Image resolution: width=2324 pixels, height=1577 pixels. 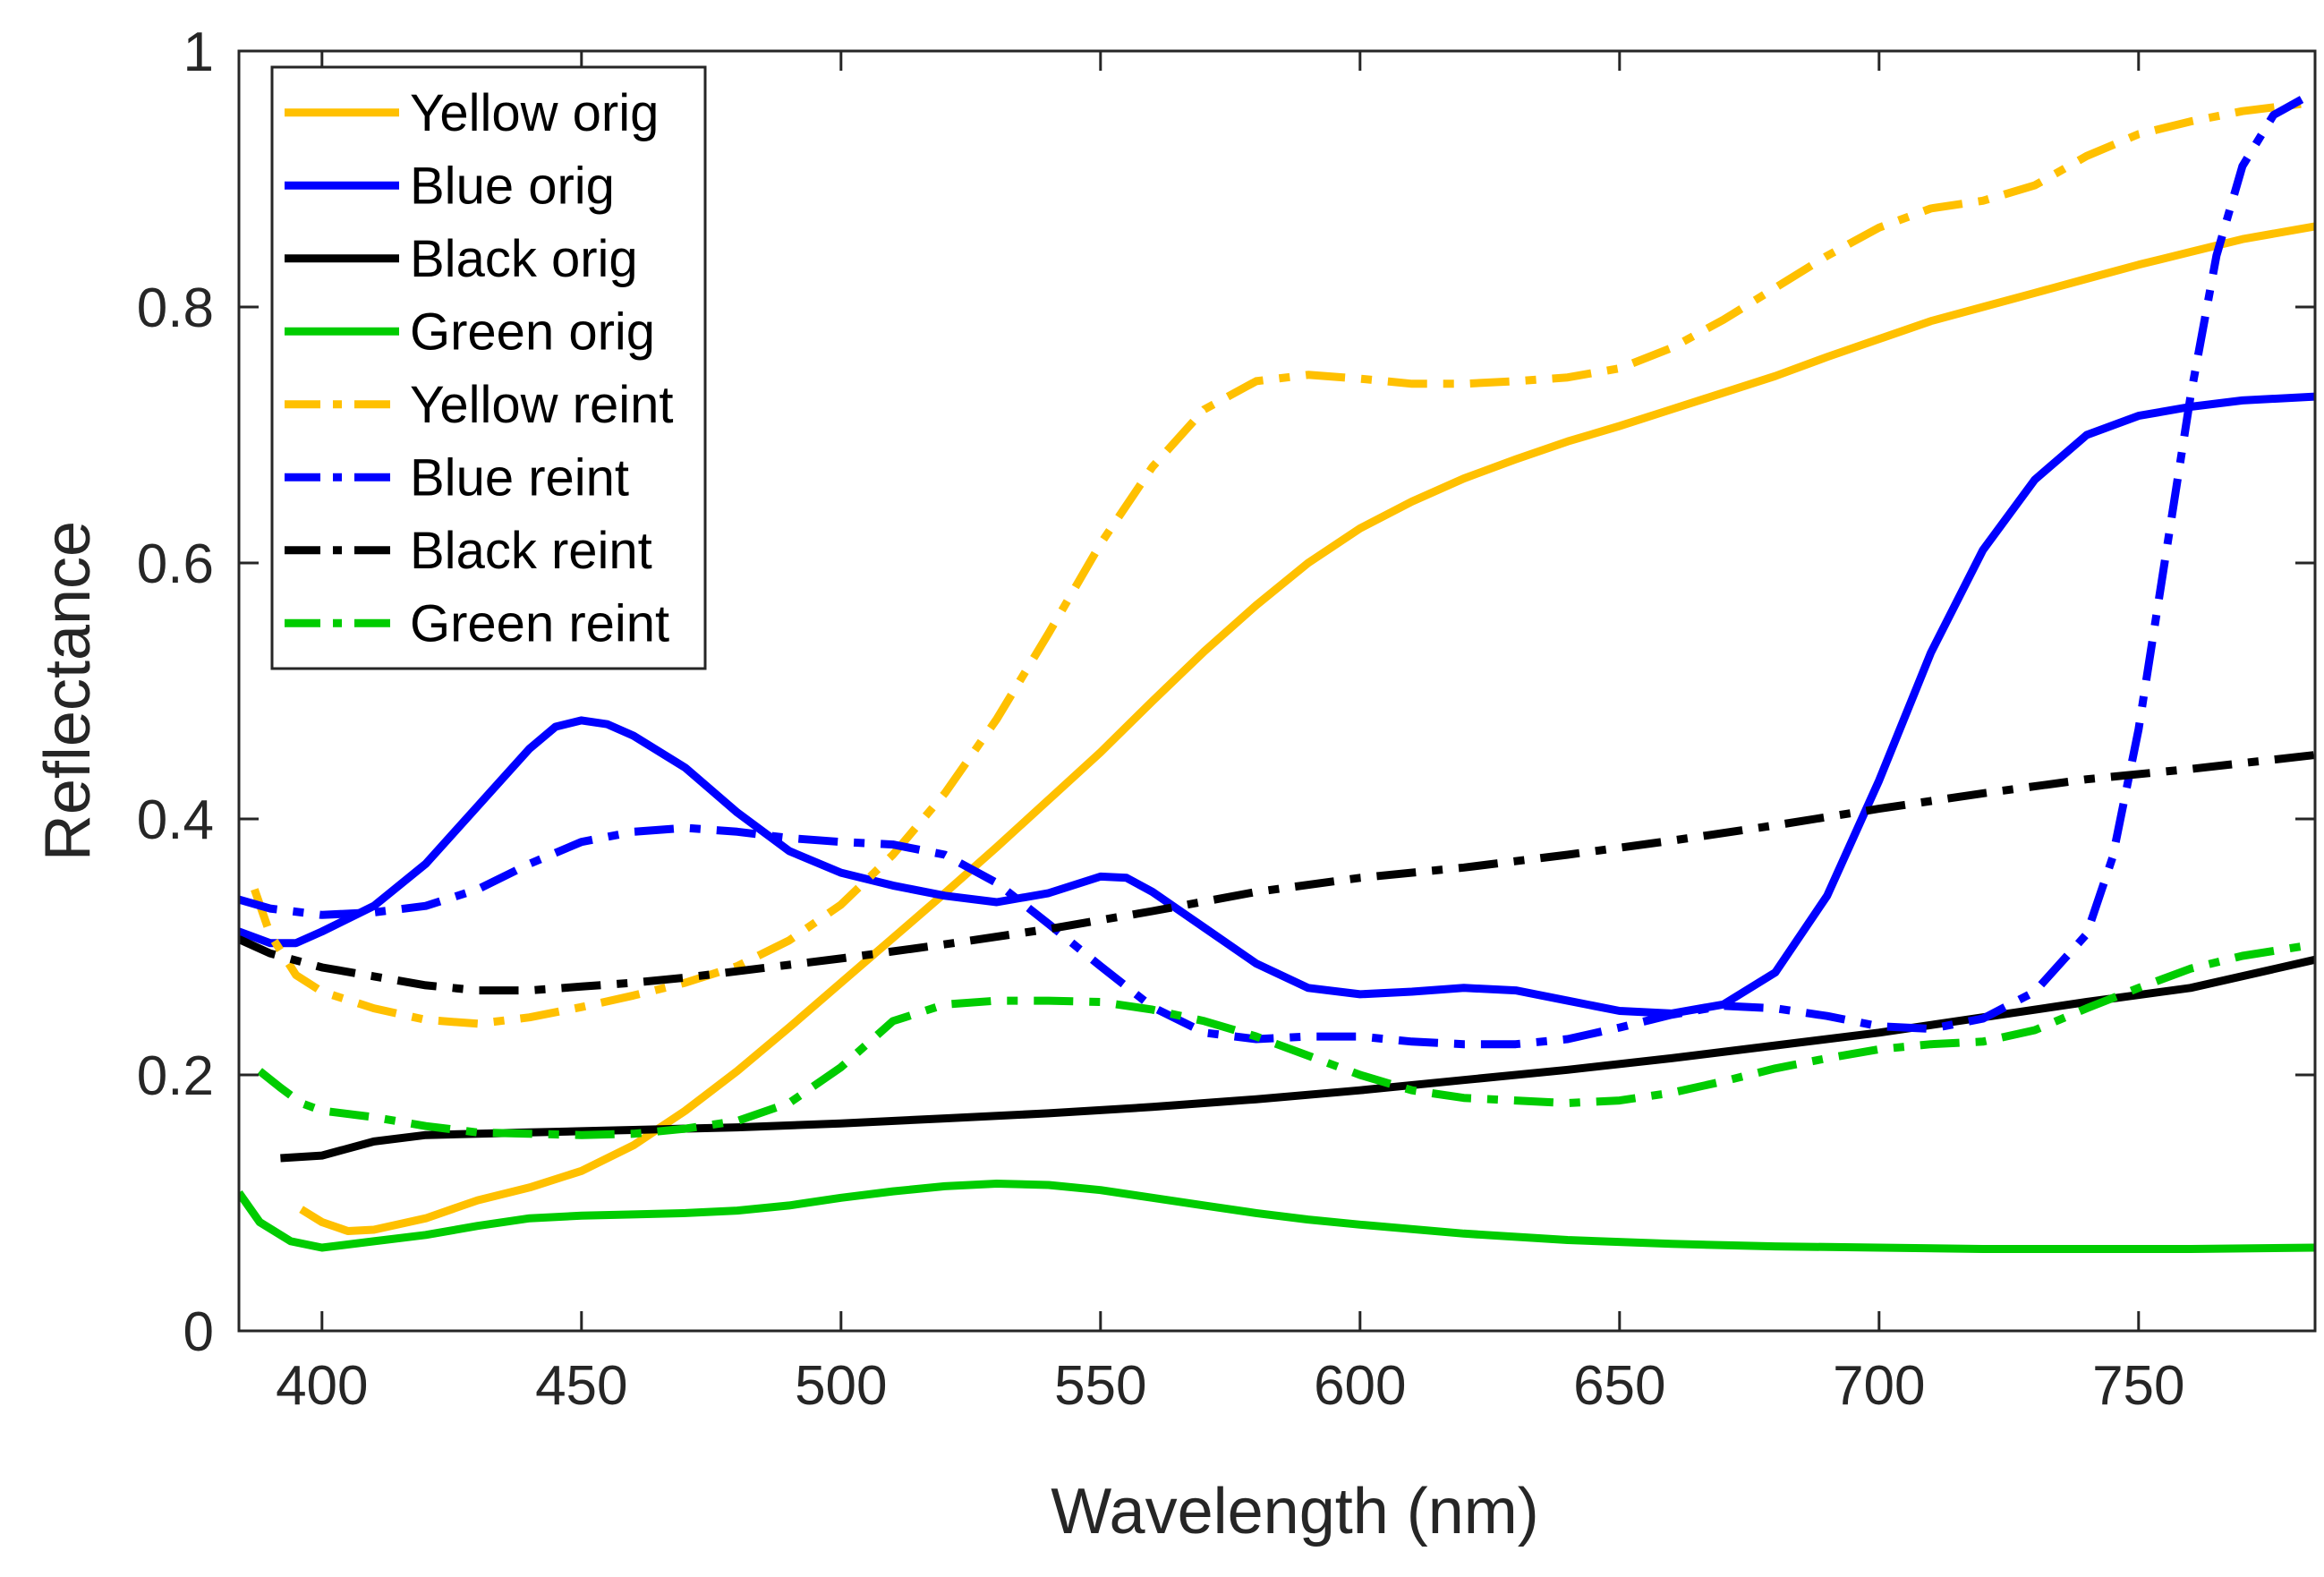 I want to click on y-tick-label: 1, so click(x=198, y=52).